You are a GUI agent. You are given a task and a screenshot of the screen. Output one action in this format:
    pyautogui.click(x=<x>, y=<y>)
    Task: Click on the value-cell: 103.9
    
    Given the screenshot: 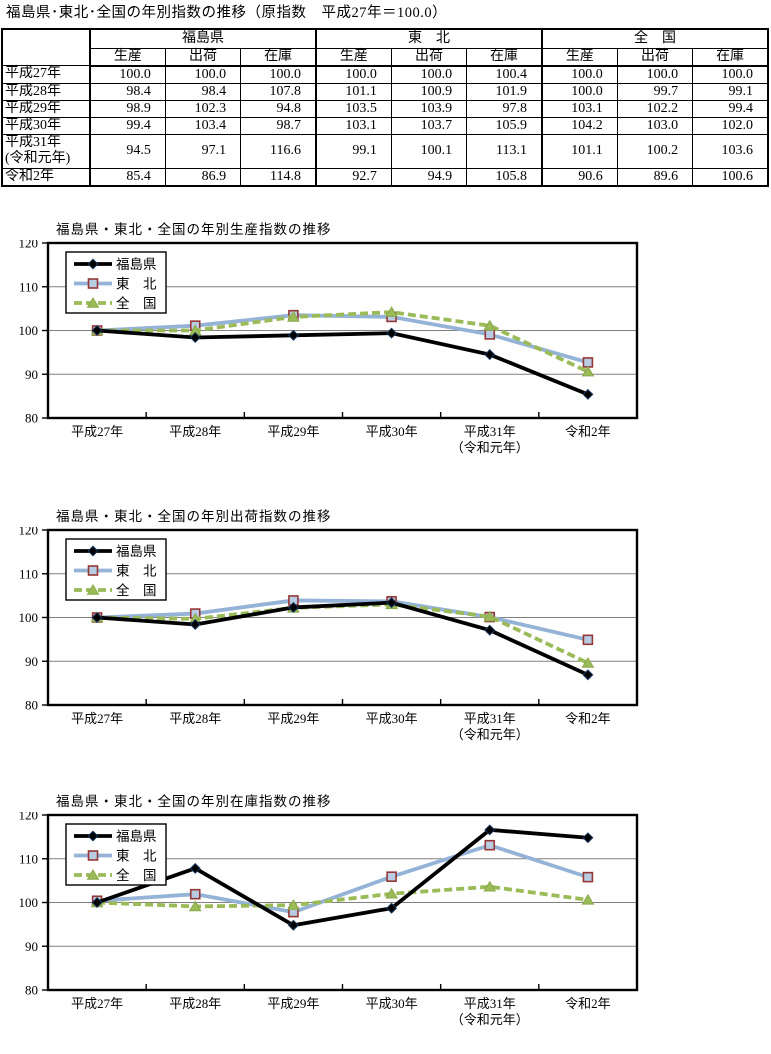 What is the action you would take?
    pyautogui.click(x=429, y=108)
    